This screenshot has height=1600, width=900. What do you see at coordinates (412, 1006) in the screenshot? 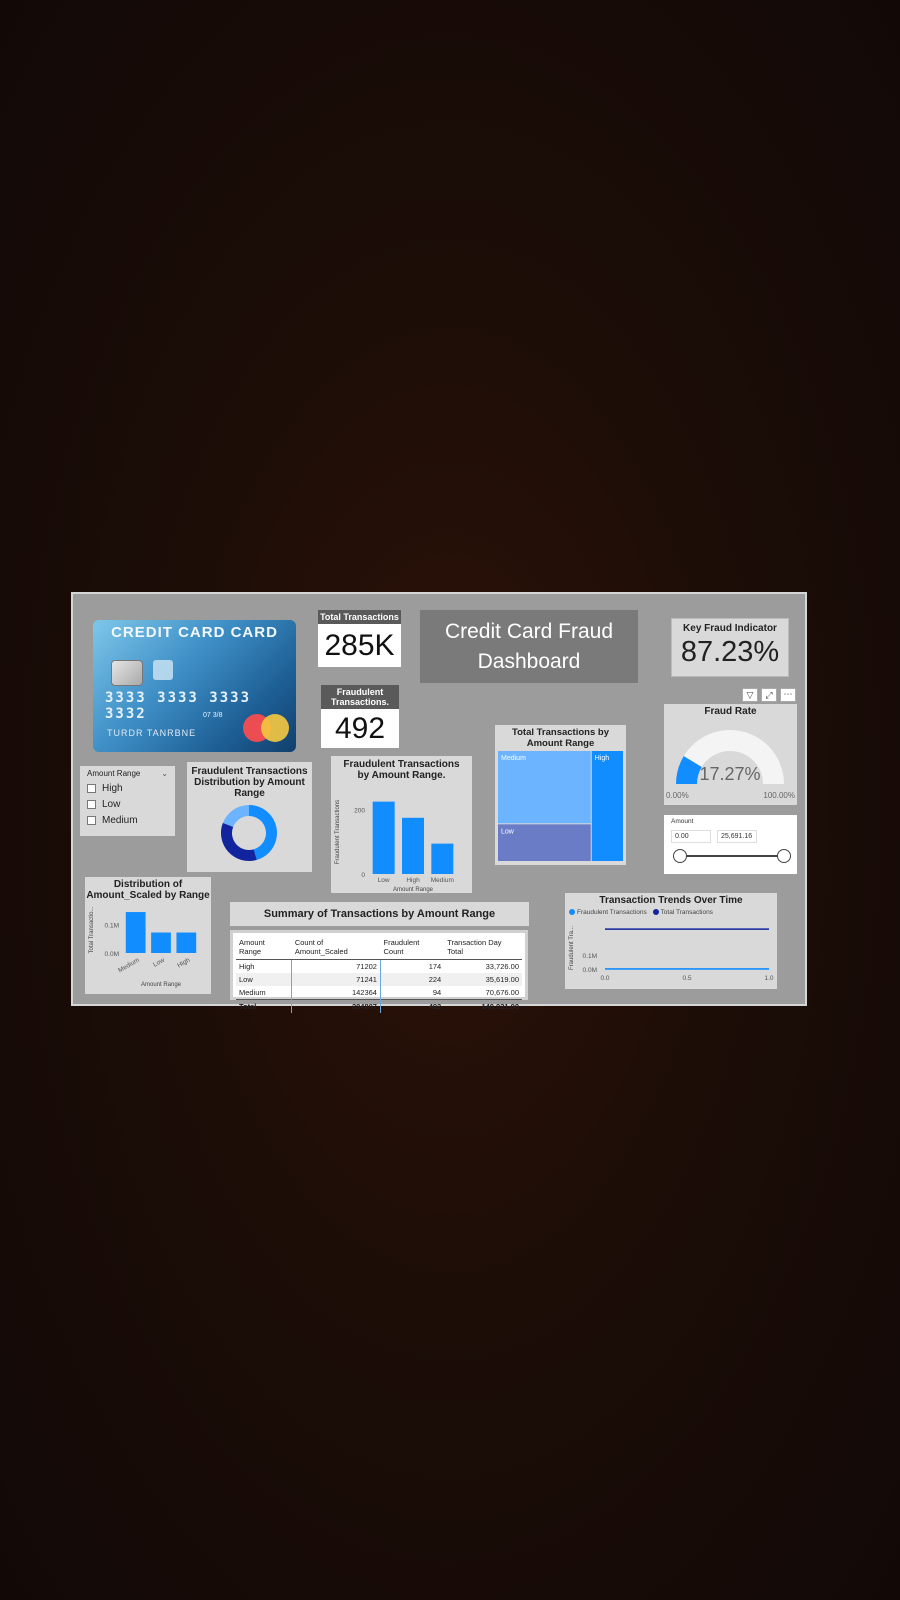
I see `table-cell: 492` at bounding box center [412, 1006].